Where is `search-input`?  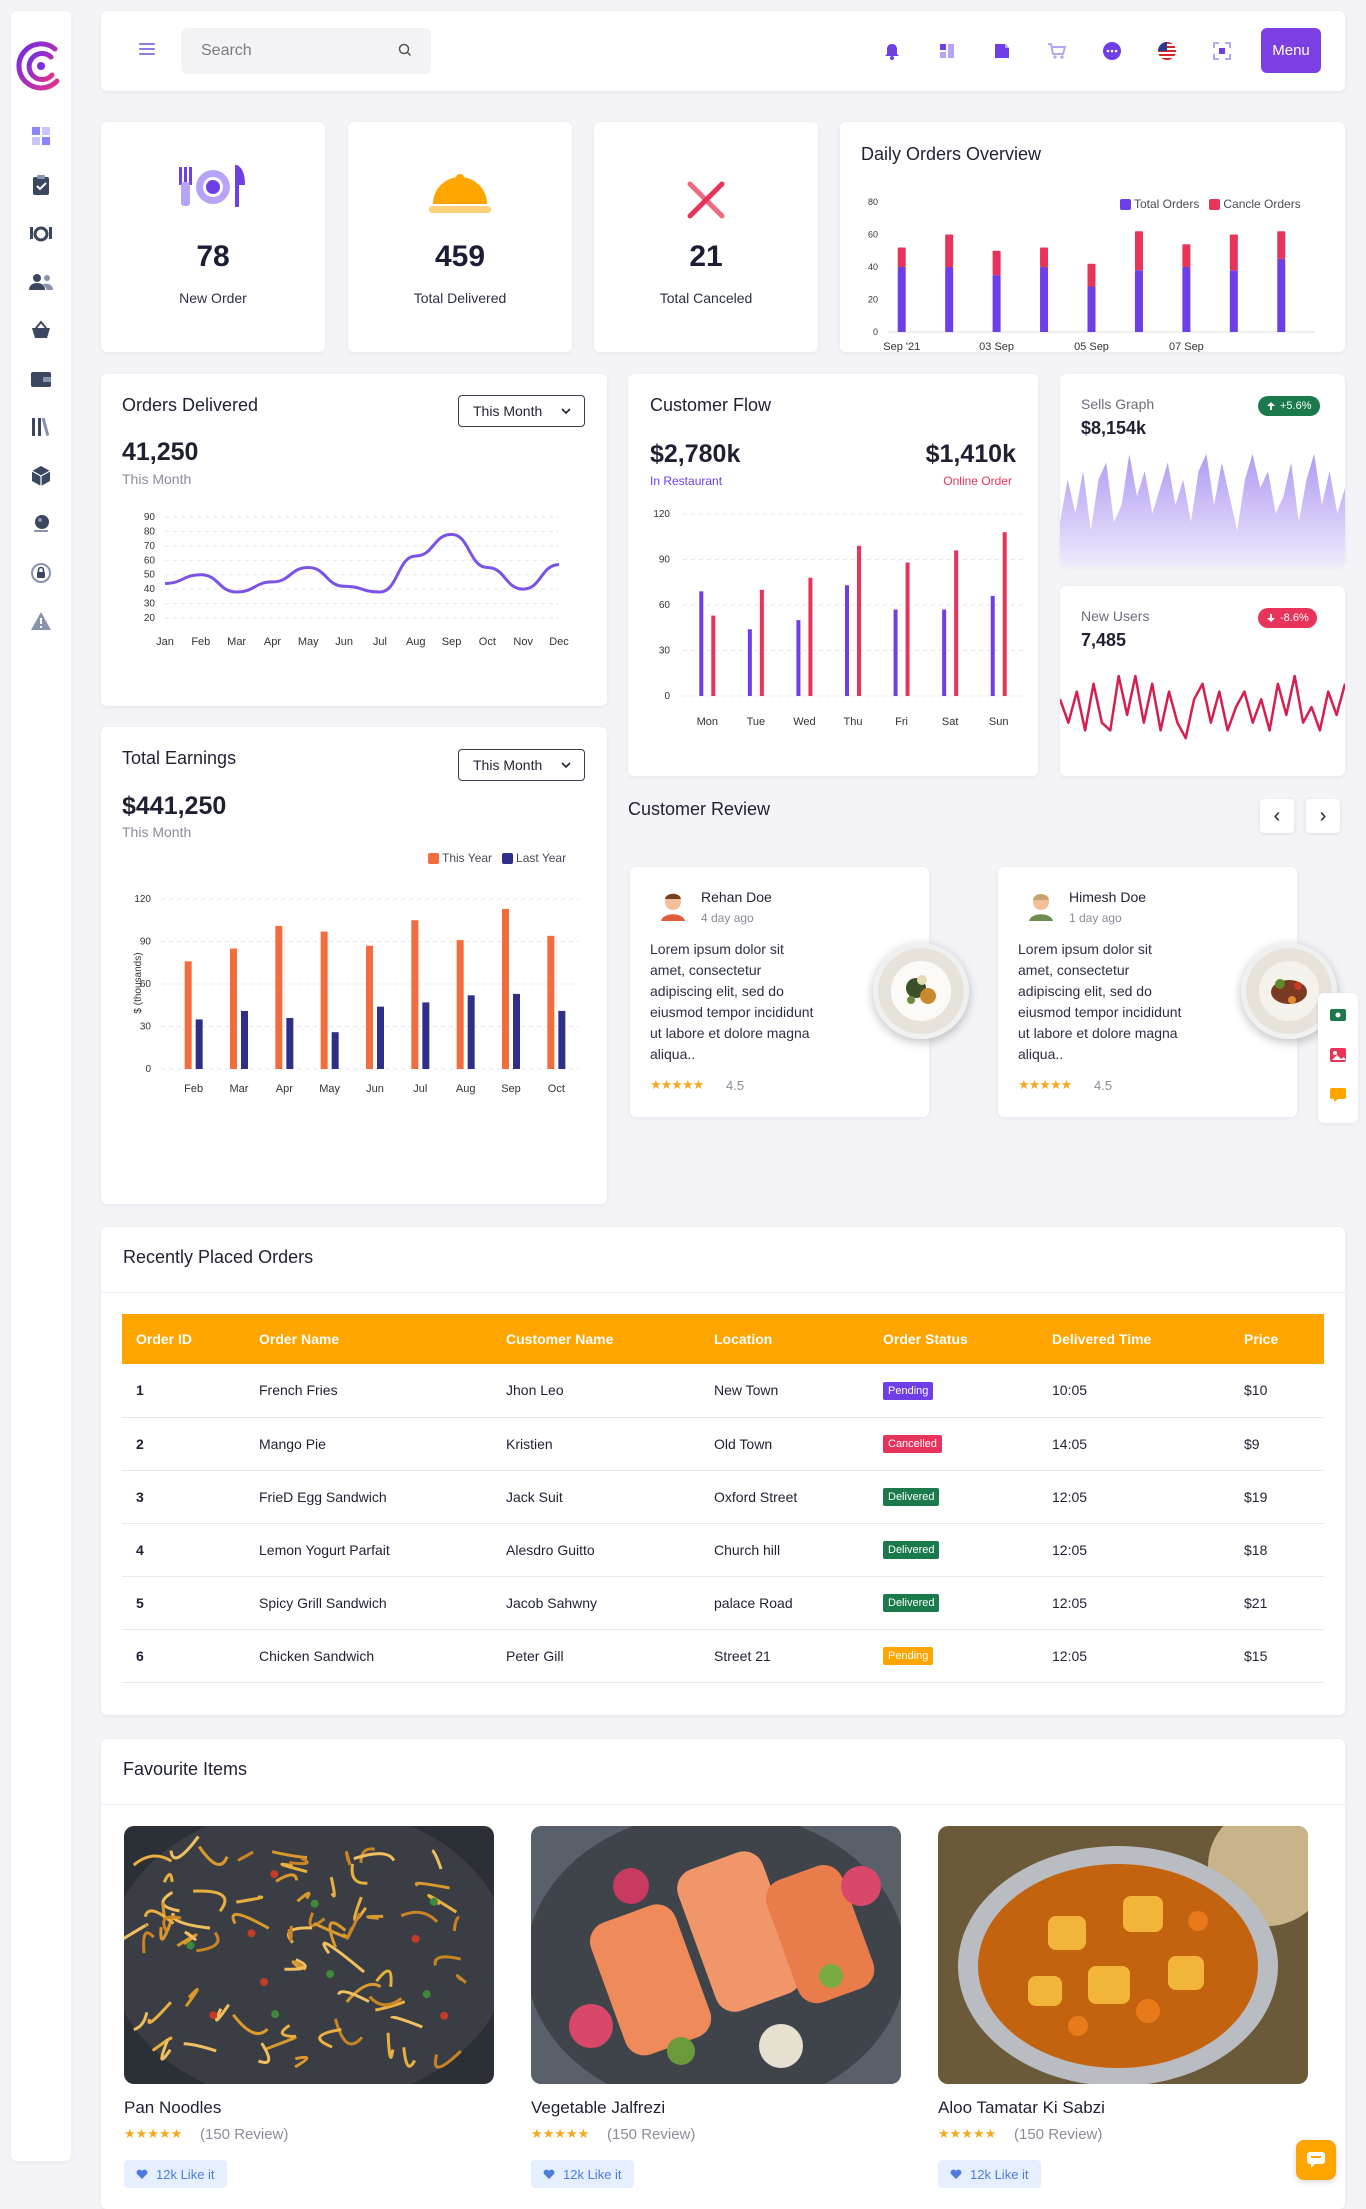 search-input is located at coordinates (306, 51).